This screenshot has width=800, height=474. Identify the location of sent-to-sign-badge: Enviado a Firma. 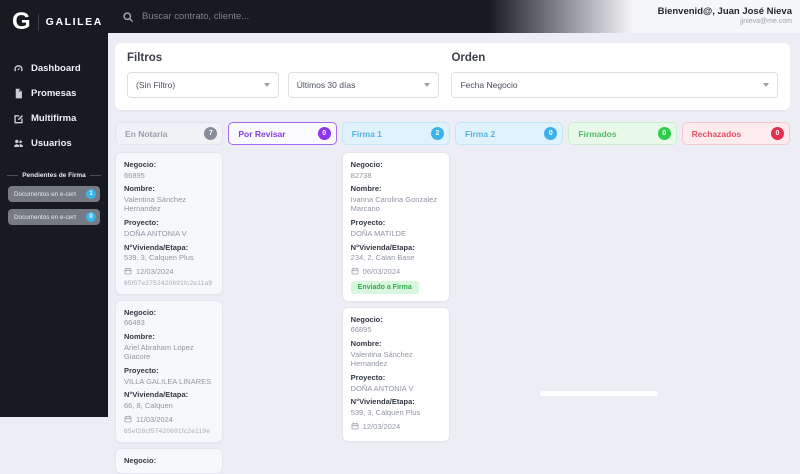
(385, 287).